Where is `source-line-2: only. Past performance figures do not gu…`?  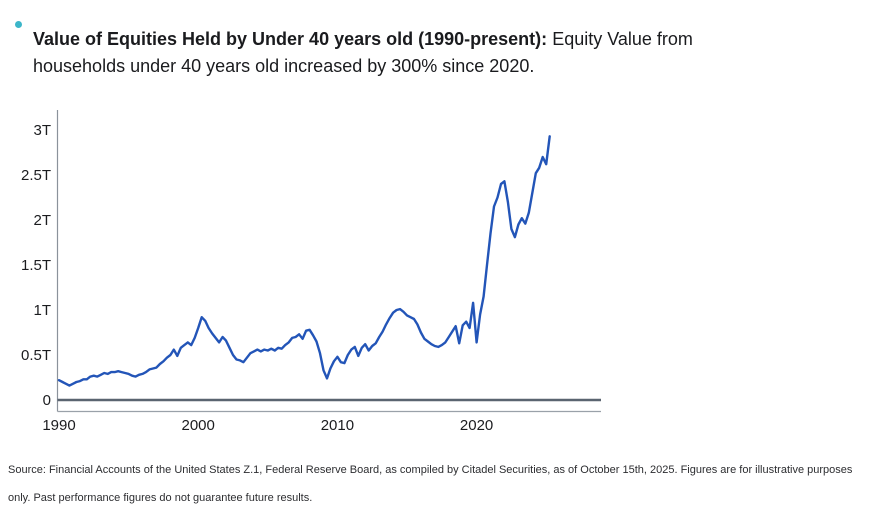 source-line-2: only. Past performance figures do not gu… is located at coordinates (160, 498).